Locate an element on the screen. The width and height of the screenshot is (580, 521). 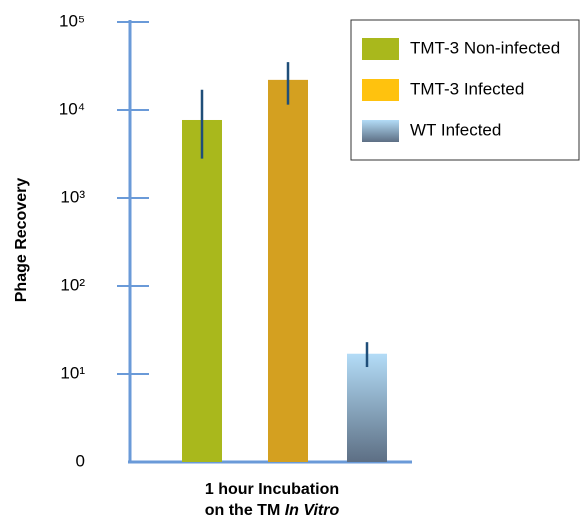
x-axis-label: on the TM In Vitro is located at coordinates (272, 510).